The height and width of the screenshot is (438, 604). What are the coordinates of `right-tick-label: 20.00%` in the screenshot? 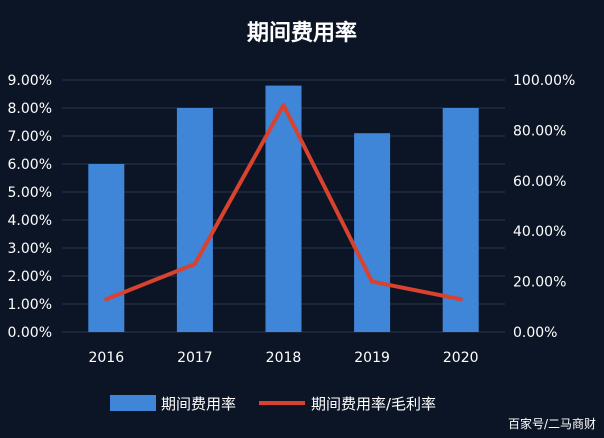 It's located at (539, 283).